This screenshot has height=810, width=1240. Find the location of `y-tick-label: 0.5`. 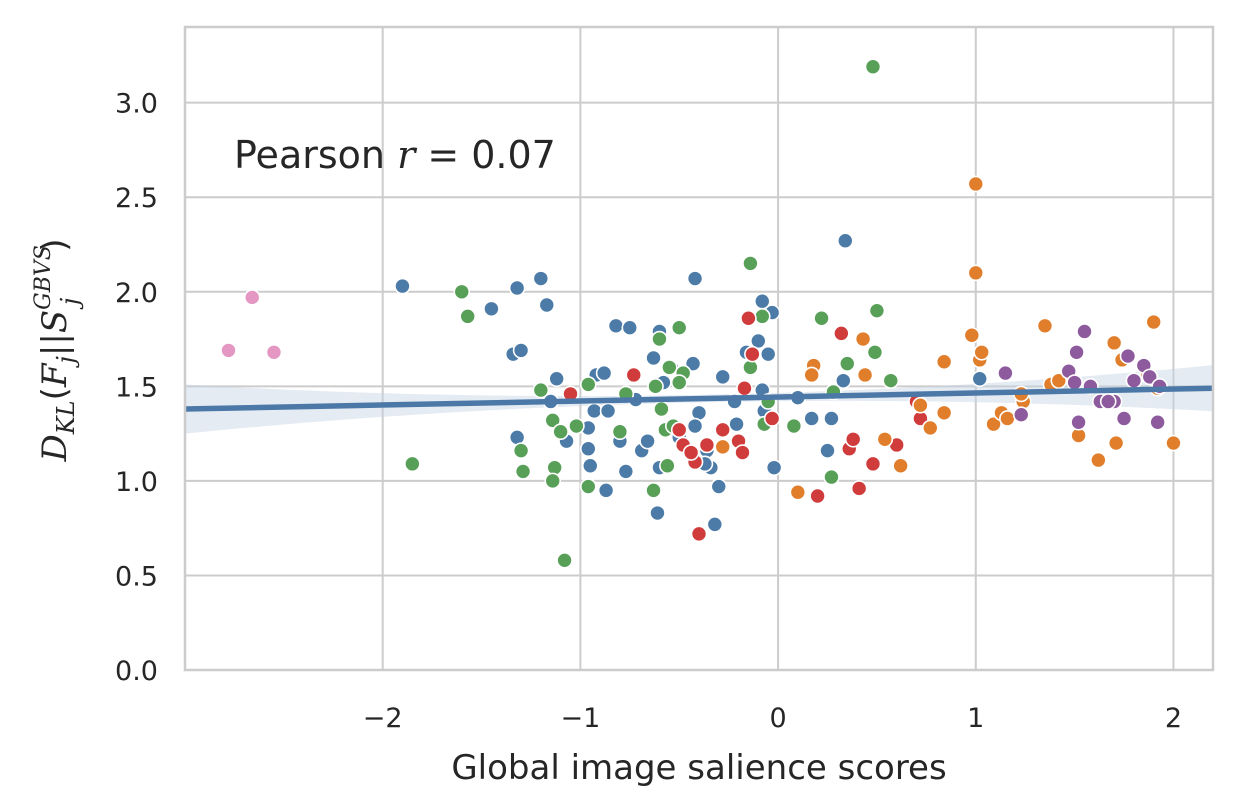

y-tick-label: 0.5 is located at coordinates (136, 576).